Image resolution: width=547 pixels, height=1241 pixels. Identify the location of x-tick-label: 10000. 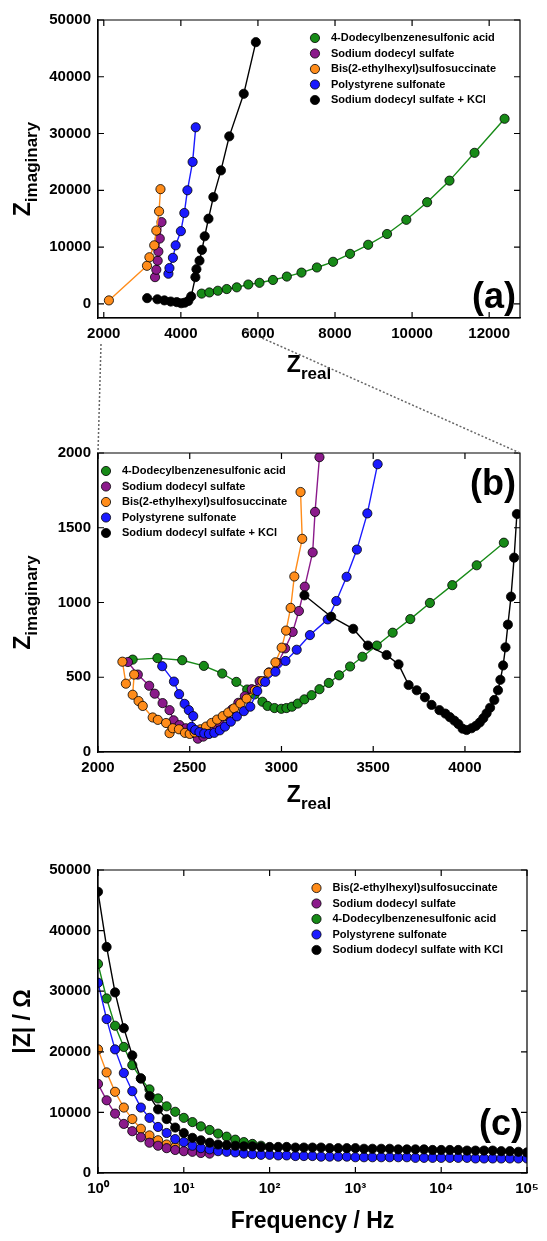
(412, 333).